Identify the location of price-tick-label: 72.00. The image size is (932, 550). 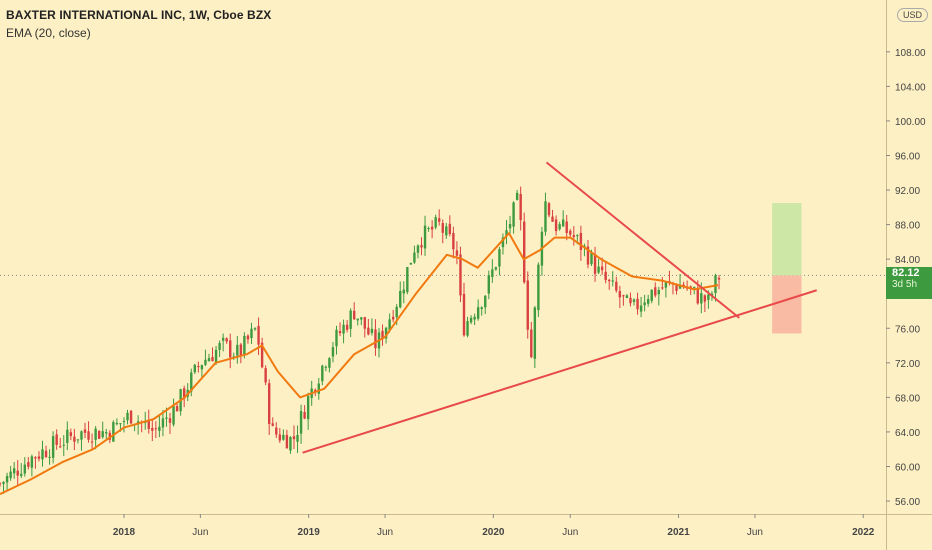
(907, 364).